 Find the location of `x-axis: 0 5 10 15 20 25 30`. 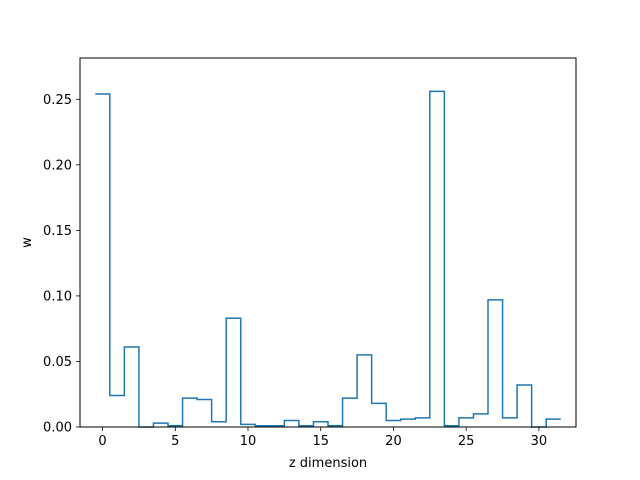

x-axis: 0 5 10 15 20 25 30 is located at coordinates (322, 438).